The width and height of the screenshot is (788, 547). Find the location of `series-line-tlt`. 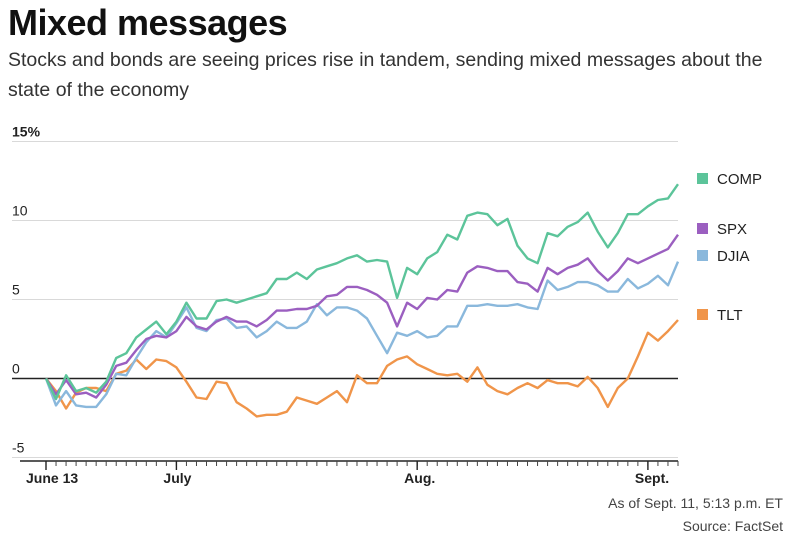

series-line-tlt is located at coordinates (362, 368).